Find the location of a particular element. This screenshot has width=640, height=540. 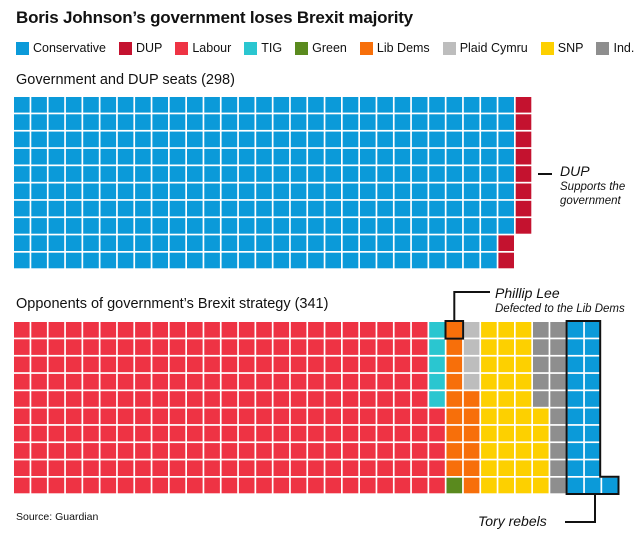

seat-dup is located at coordinates (506, 243).